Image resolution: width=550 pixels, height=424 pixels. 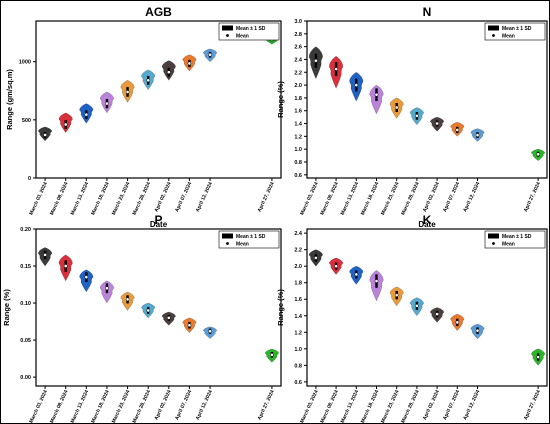 I want to click on y-tick-label: 2.6, so click(x=298, y=48).